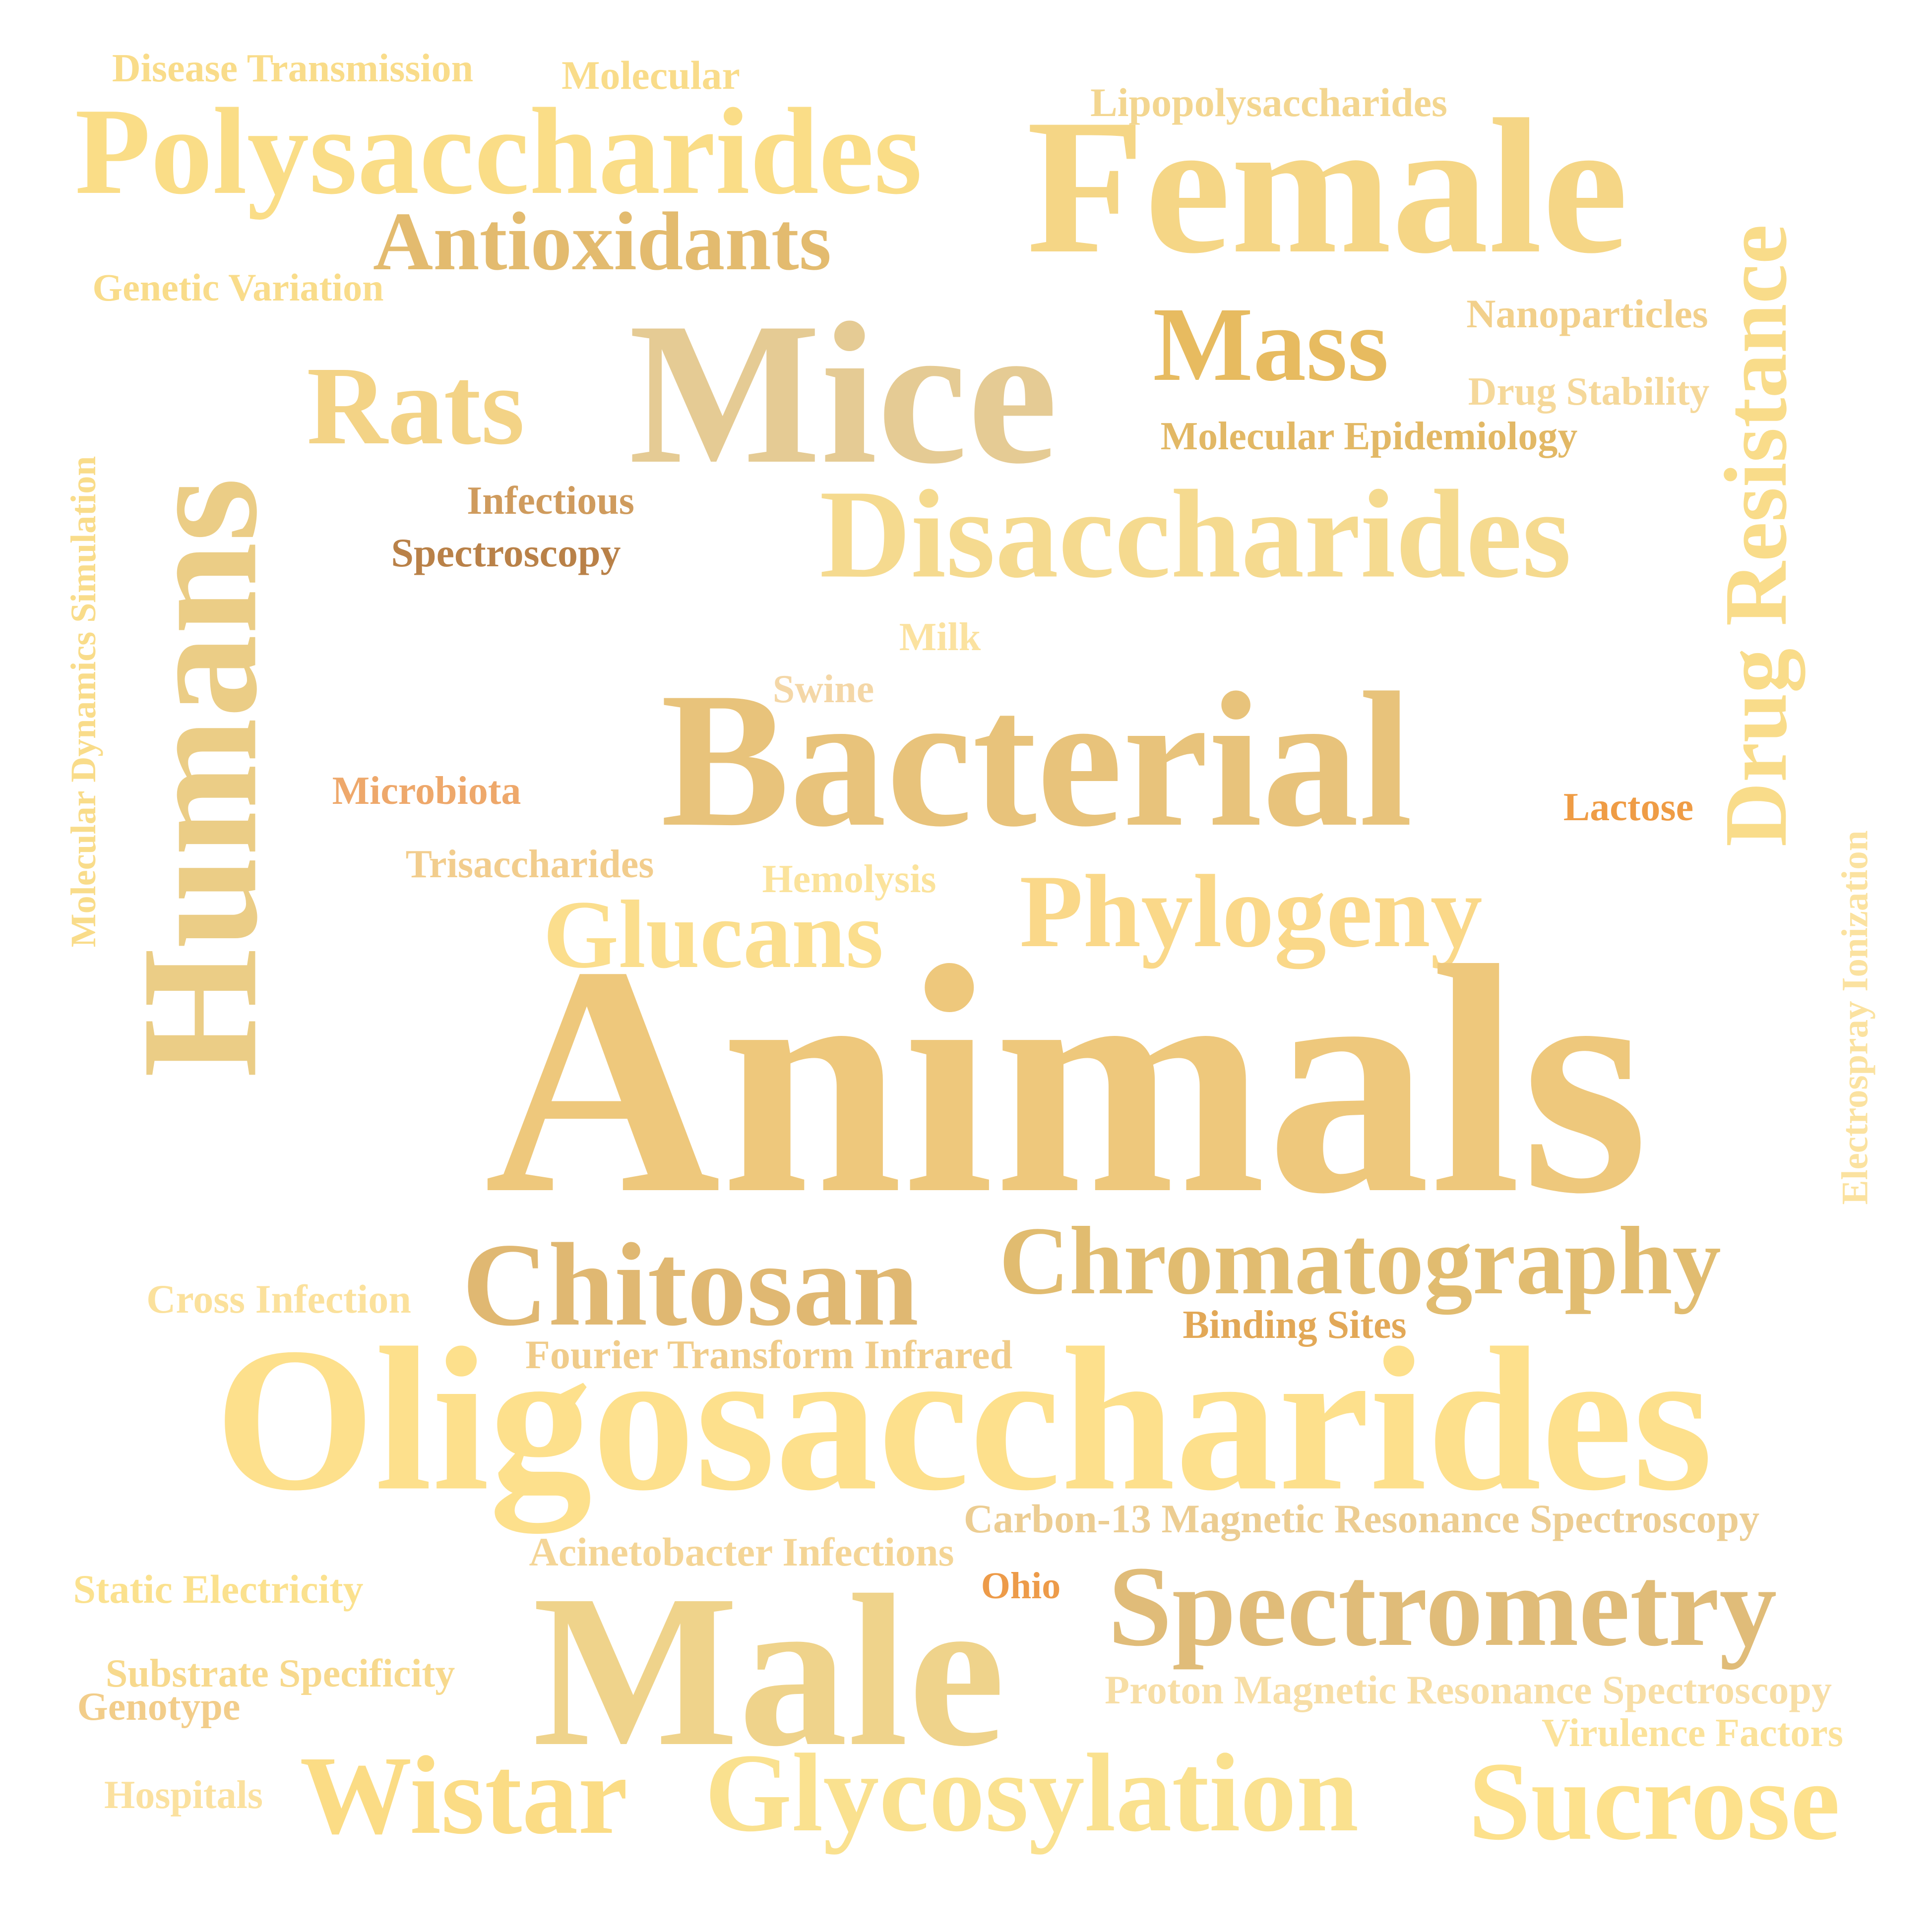 This screenshot has height=1932, width=1932. Describe the element at coordinates (464, 1795) in the screenshot. I see `word-wistar: Wistar` at that location.